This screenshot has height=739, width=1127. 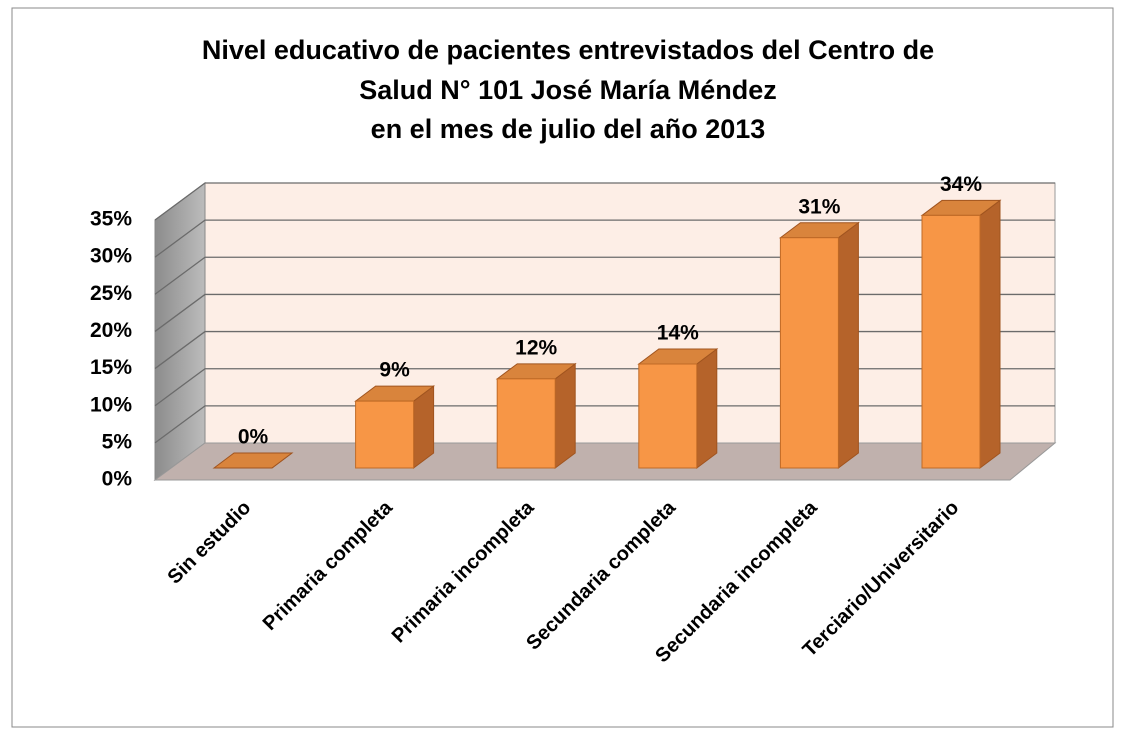 What do you see at coordinates (536, 347) in the screenshot?
I see `value-label: 12%` at bounding box center [536, 347].